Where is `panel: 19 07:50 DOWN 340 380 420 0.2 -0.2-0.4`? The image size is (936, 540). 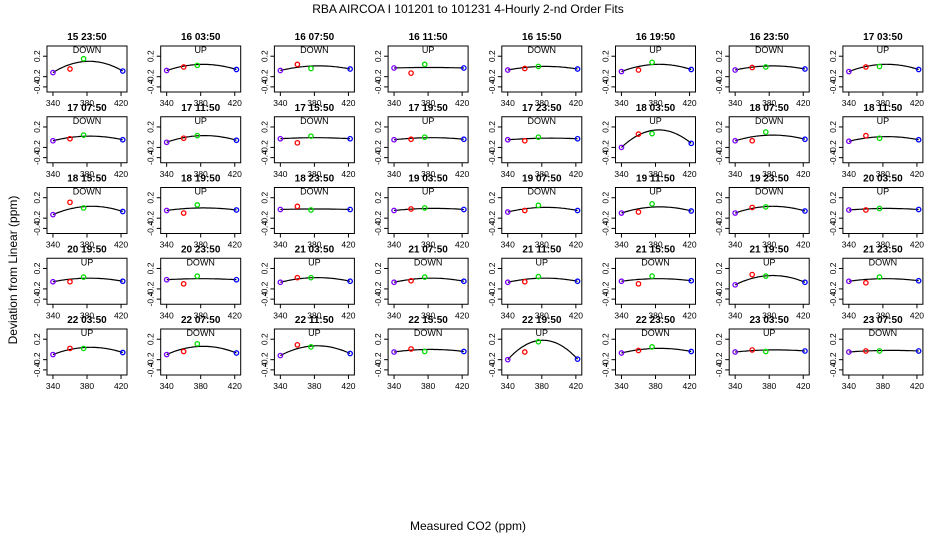 panel: 19 07:50 DOWN 340 380 420 0.2 -0.2-0.4 is located at coordinates (535, 212).